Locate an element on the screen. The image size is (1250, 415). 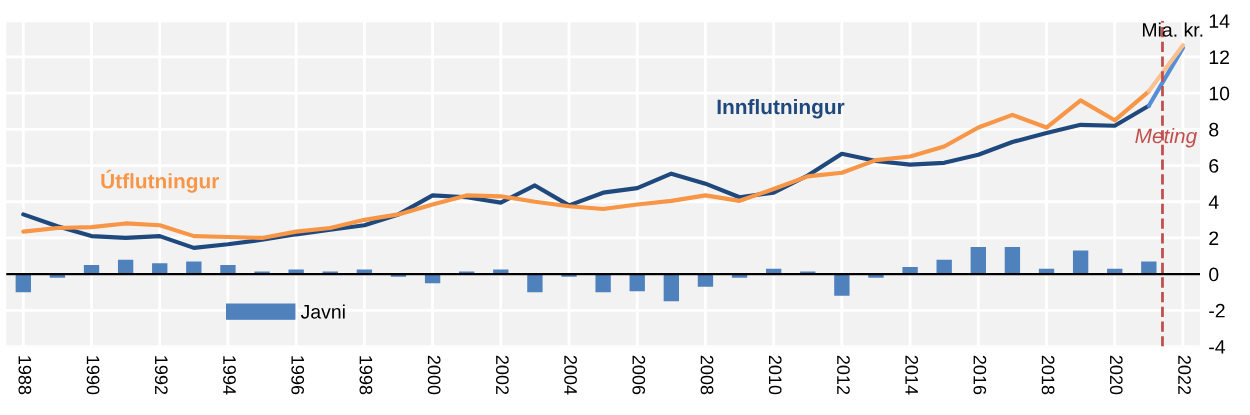
y-tick-label: 0 is located at coordinates (1214, 274).